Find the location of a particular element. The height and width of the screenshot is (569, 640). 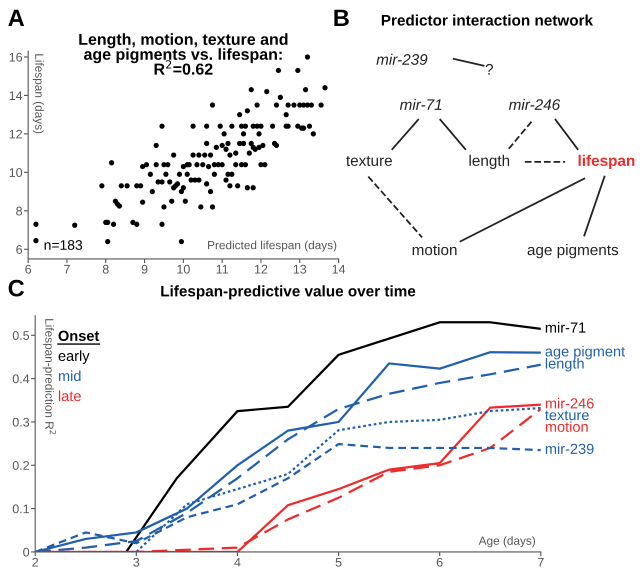

x-tick-label: 6 is located at coordinates (439, 562).